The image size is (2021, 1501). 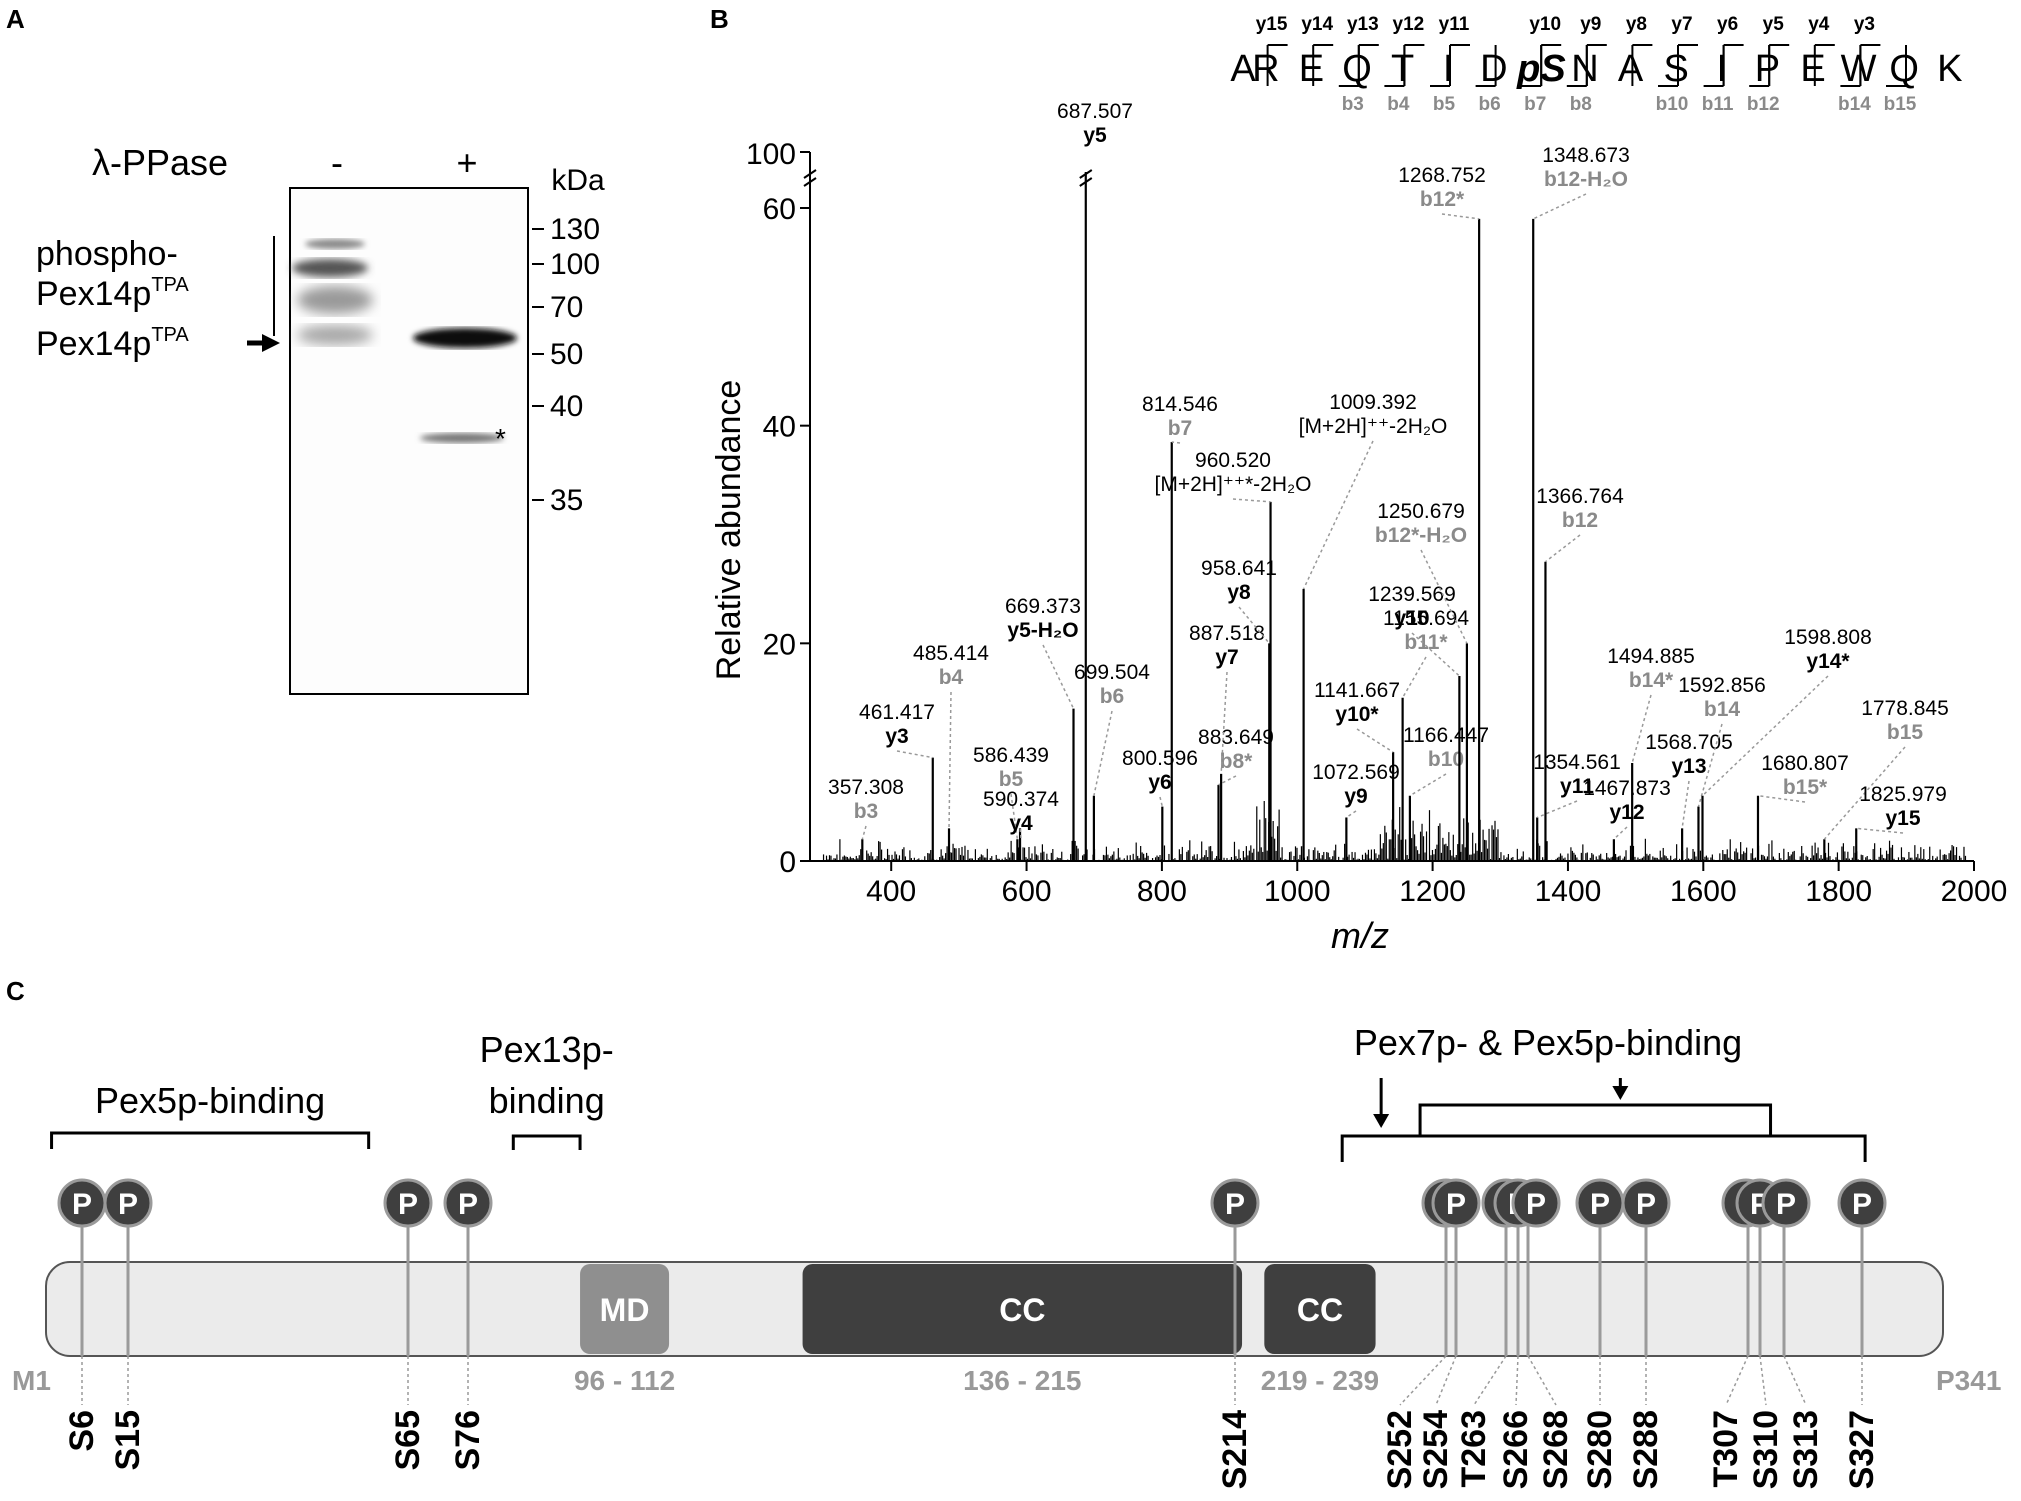 I want to click on residue-letter: N, so click(x=1584, y=69).